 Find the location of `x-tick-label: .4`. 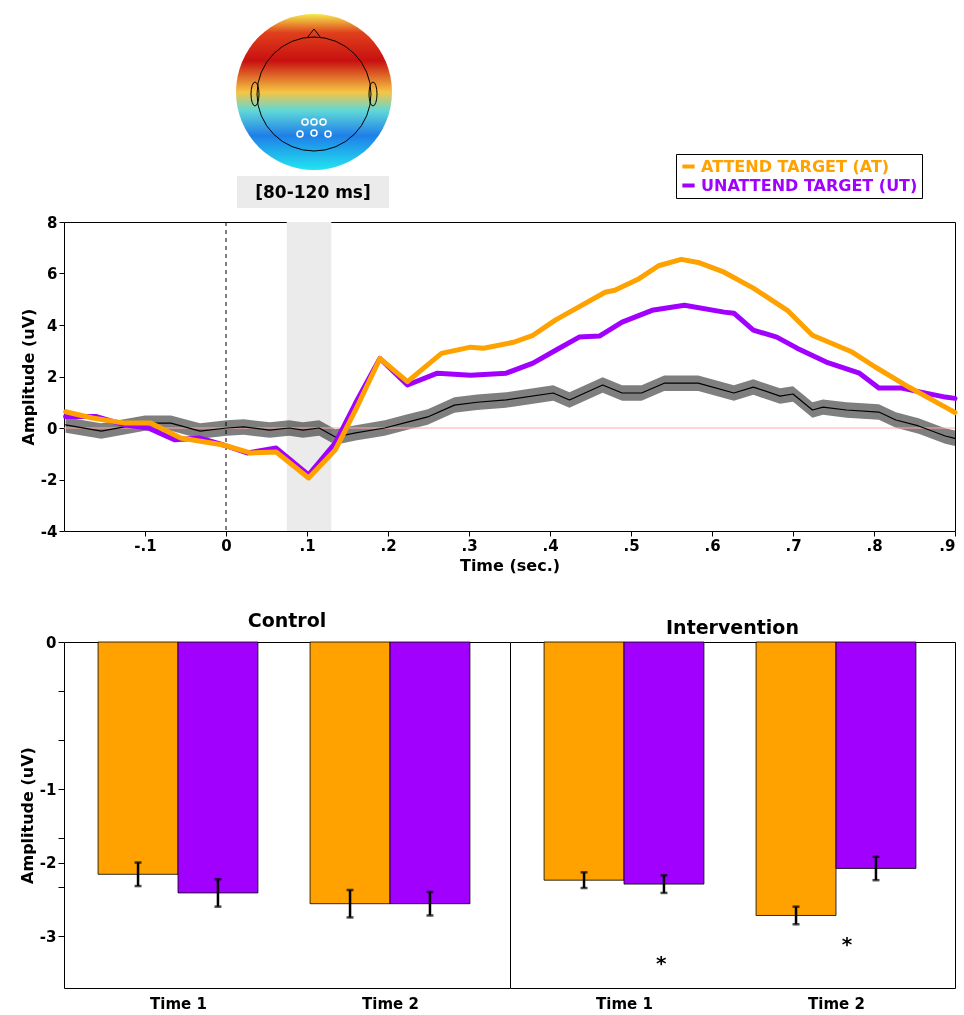

x-tick-label: .4 is located at coordinates (550, 545).